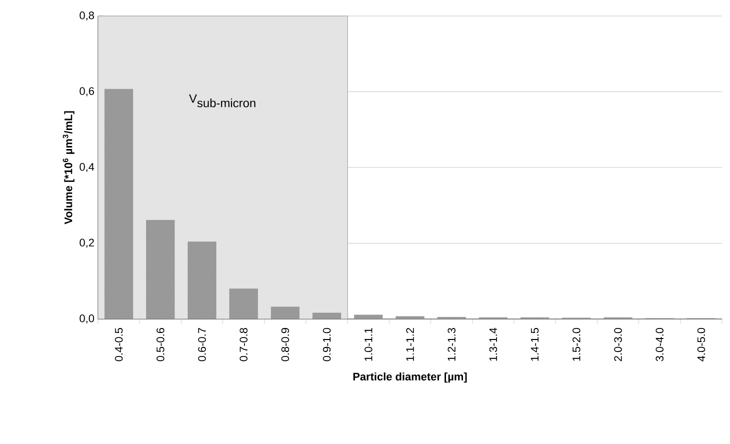 This screenshot has width=730, height=444. I want to click on x-tick-label: 0.9-1.0, so click(326, 345).